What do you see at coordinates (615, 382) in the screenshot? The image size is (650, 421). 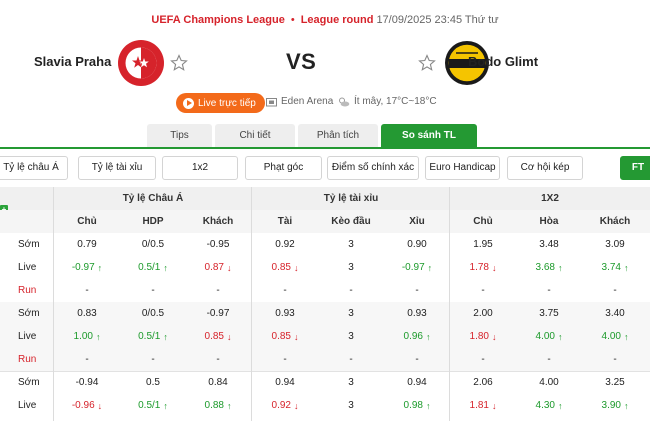 I see `odds-cell: 3.25` at bounding box center [615, 382].